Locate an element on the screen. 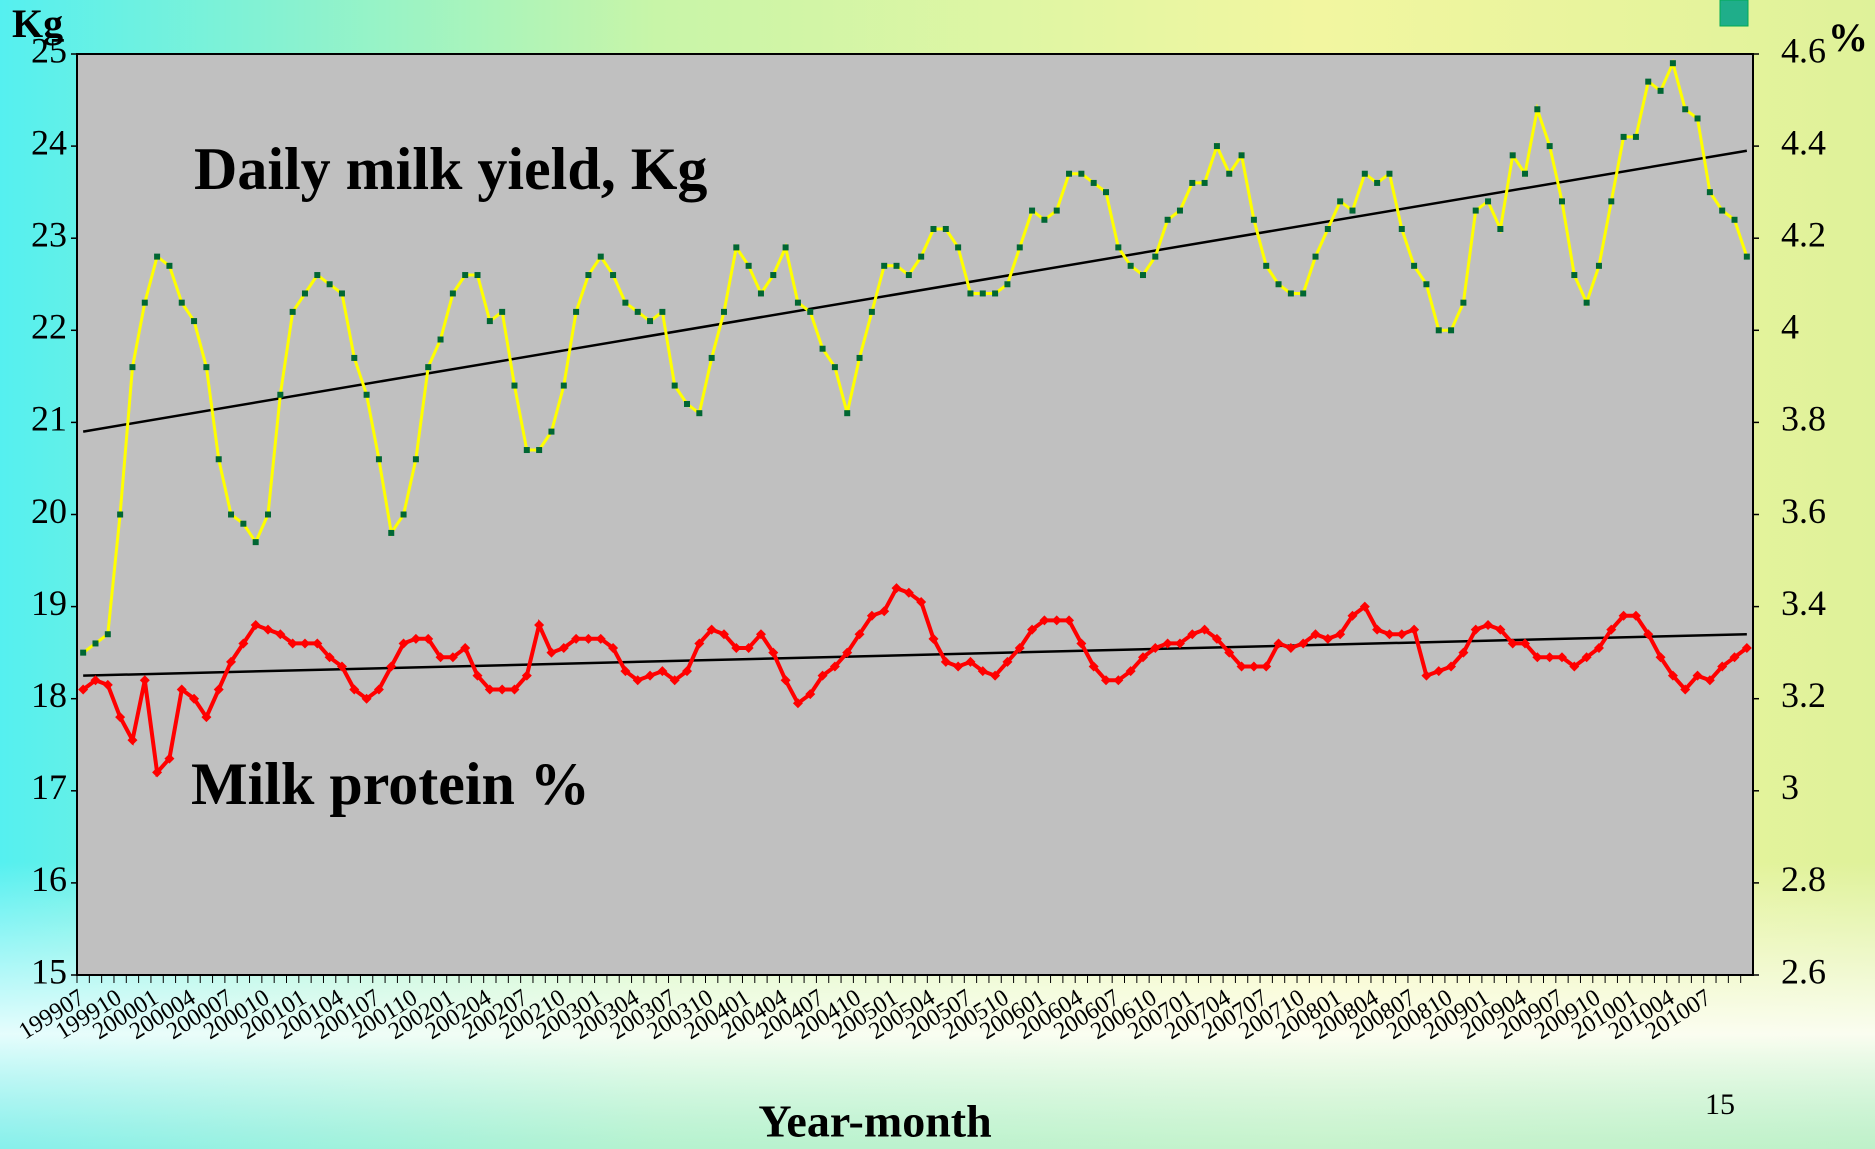 This screenshot has height=1149, width=1875. series-line is located at coordinates (915, 681).